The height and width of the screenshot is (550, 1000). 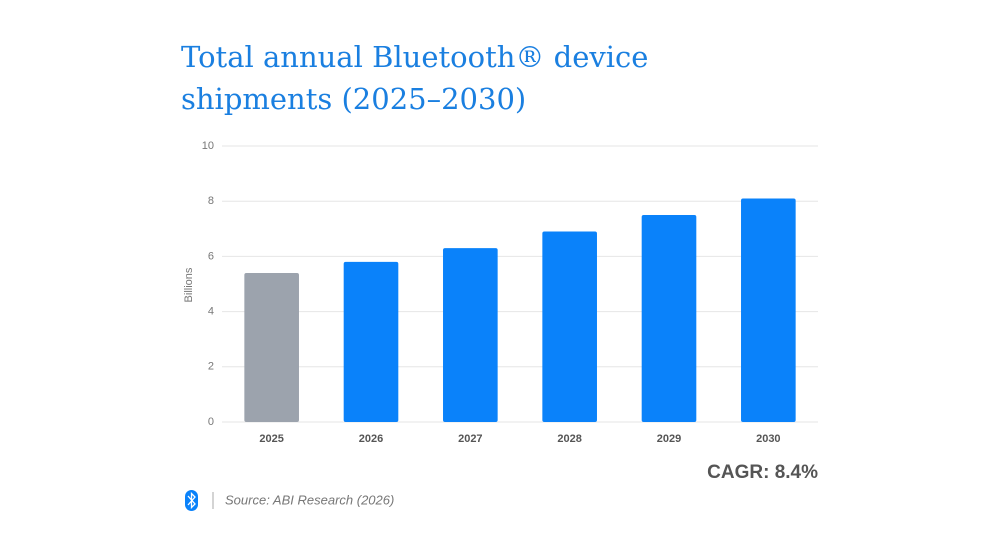 What do you see at coordinates (271, 439) in the screenshot?
I see `x-tick-label: 2025` at bounding box center [271, 439].